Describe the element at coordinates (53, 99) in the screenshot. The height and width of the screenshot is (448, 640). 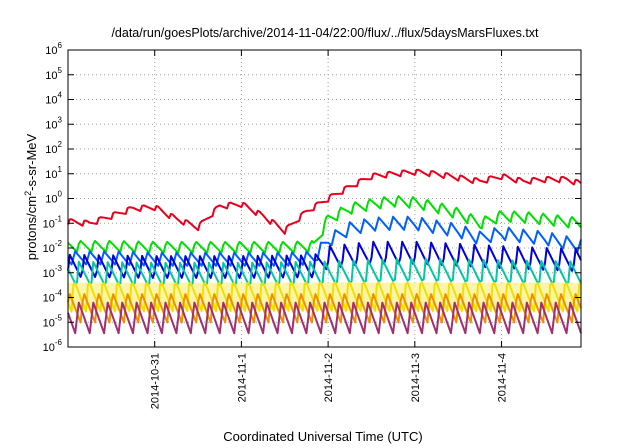
I see `y-tick-label: 10⁴` at that location.